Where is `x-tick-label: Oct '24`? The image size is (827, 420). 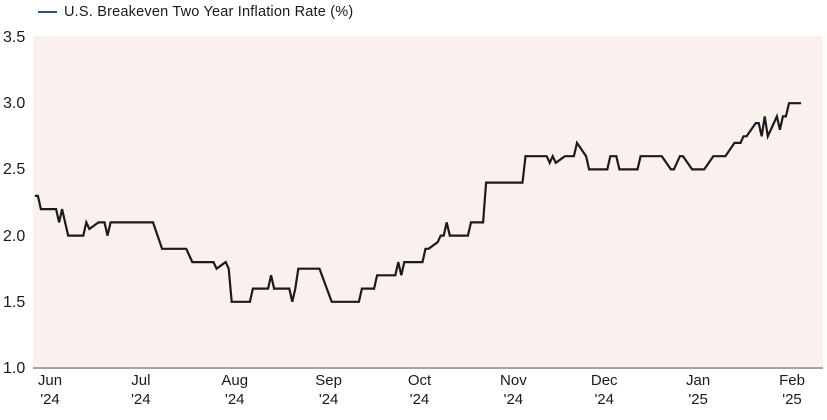
x-tick-label: Oct '24 is located at coordinates (419, 390).